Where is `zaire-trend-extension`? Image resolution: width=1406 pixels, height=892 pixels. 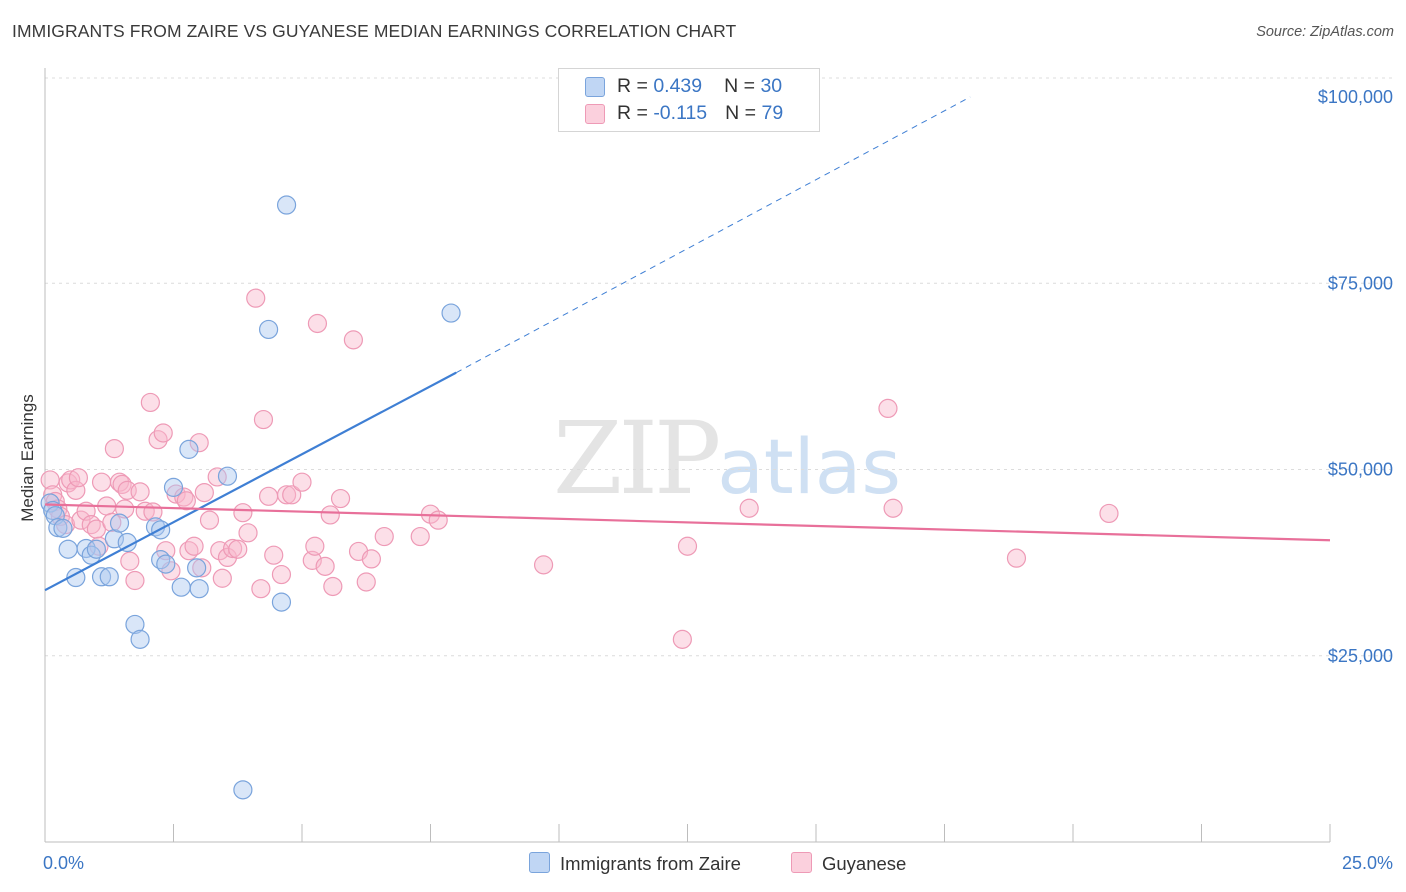
zaire-trend-extension is located at coordinates (713, 235).